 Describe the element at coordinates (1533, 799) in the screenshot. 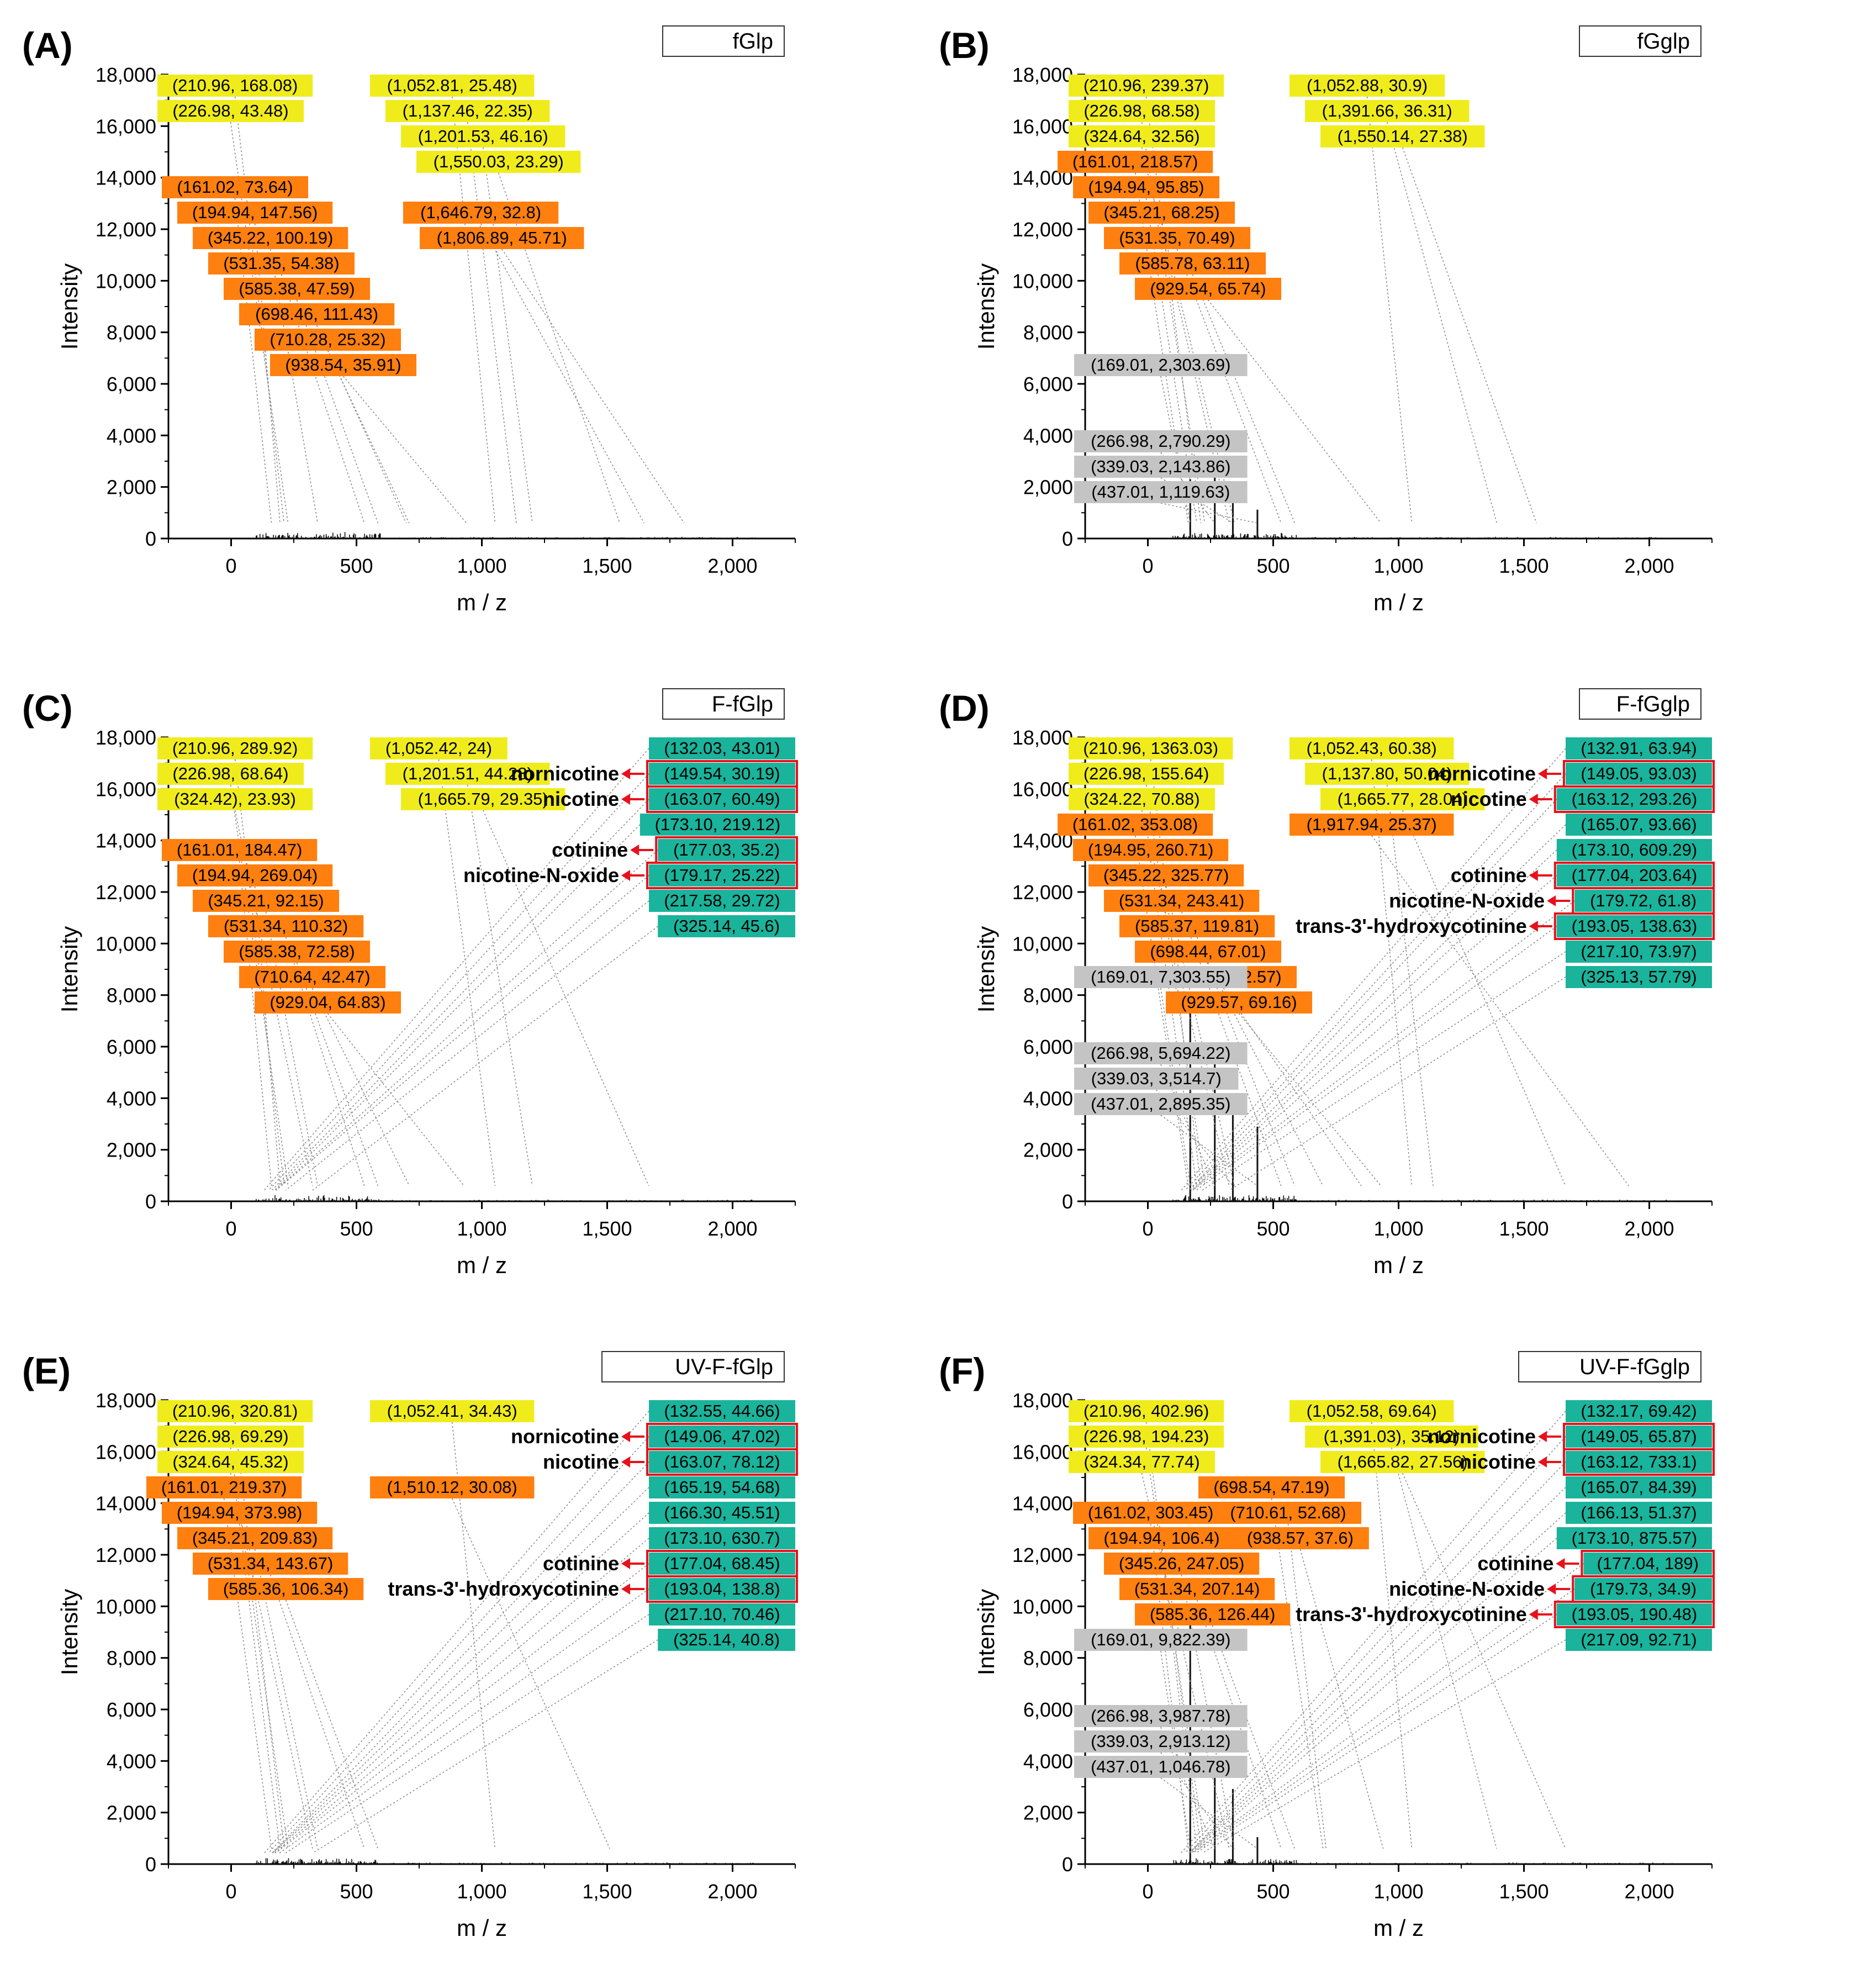

I see `arrow-head-icon` at that location.